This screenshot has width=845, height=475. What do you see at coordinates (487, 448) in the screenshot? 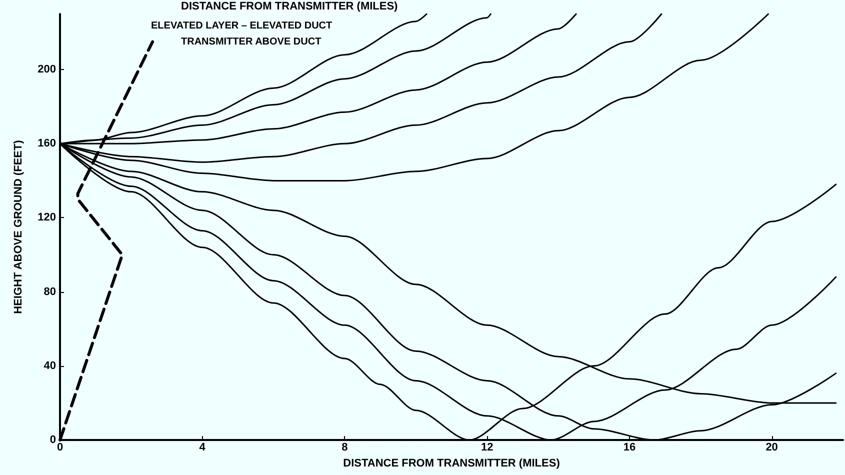
I see `x-tick-label: 12` at bounding box center [487, 448].